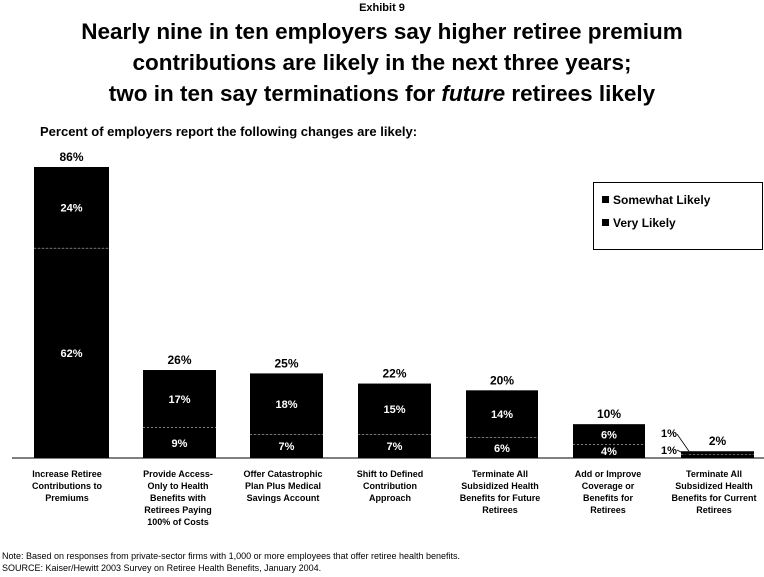 The image size is (764, 577). I want to click on very-label-4: 7%, so click(395, 447).